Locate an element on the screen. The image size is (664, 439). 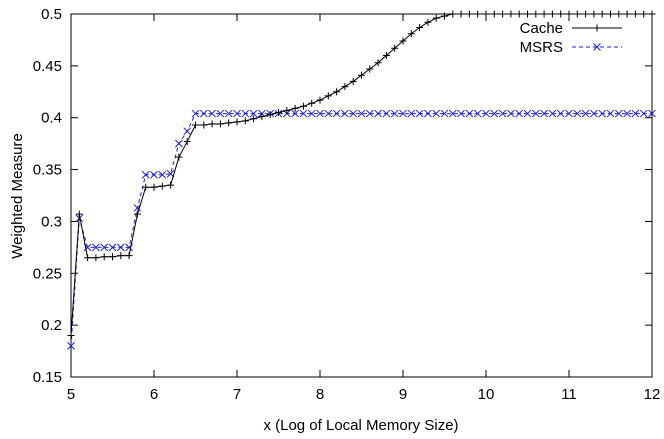
y-axis-title: Weighted Measure is located at coordinates (17, 196).